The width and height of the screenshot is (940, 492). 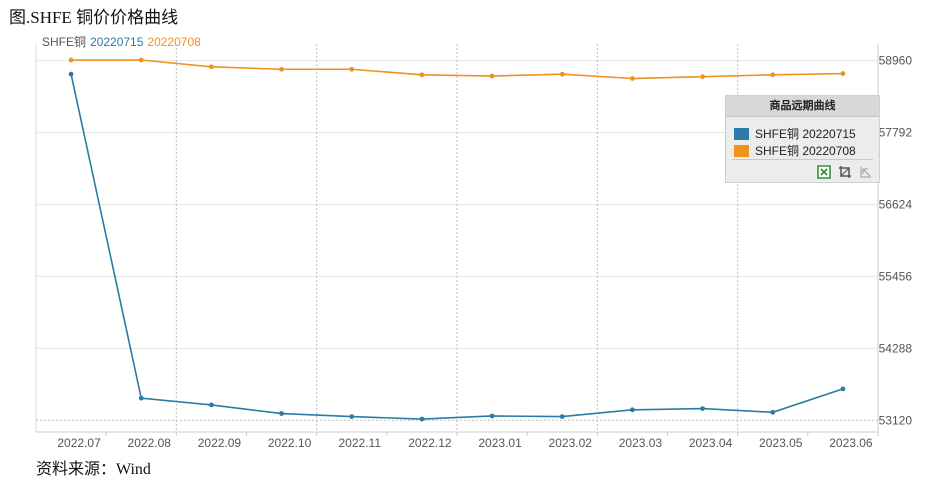 I want to click on source-note: 资料来源：Wind, so click(x=93, y=469).